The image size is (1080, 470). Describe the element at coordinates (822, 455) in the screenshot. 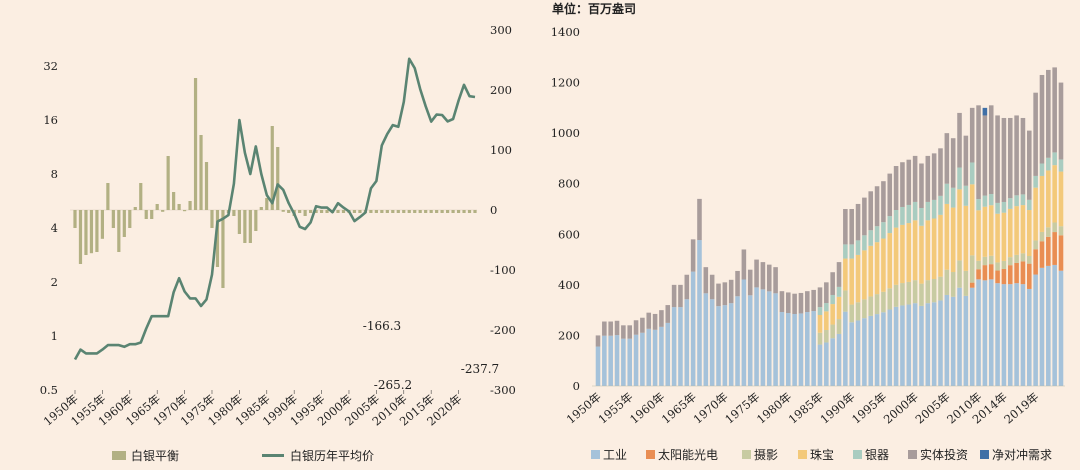

I see `legend-label: 珠宝` at that location.